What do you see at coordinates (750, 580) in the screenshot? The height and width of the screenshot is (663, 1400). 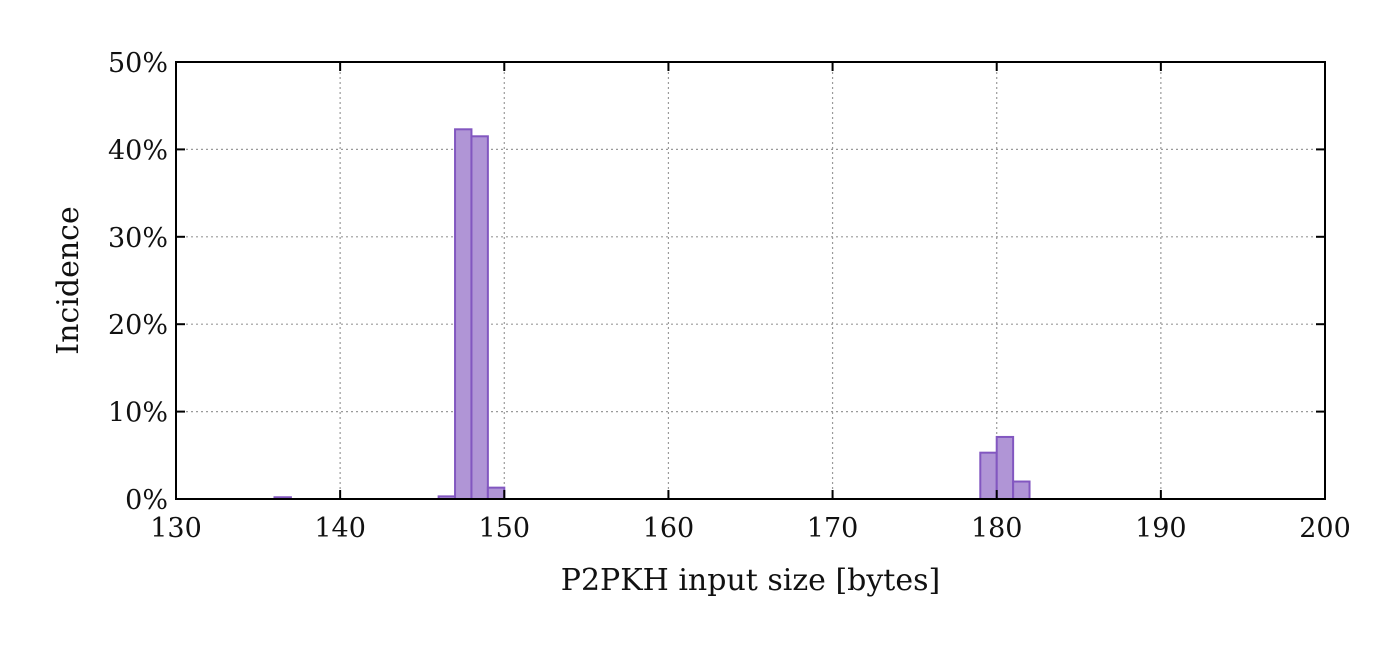 I see `x-axis-title: P2PKH input size [bytes]` at bounding box center [750, 580].